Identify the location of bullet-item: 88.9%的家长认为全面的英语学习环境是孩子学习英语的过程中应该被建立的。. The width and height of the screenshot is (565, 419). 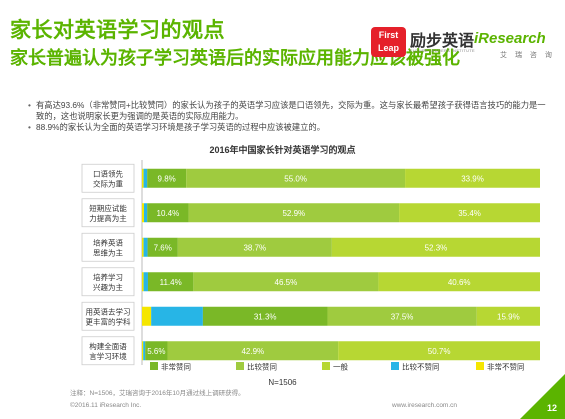
(288, 127).